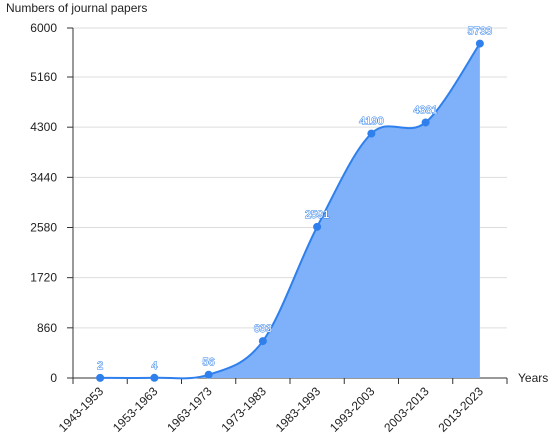  I want to click on y-tick-label: 1720, so click(43, 278).